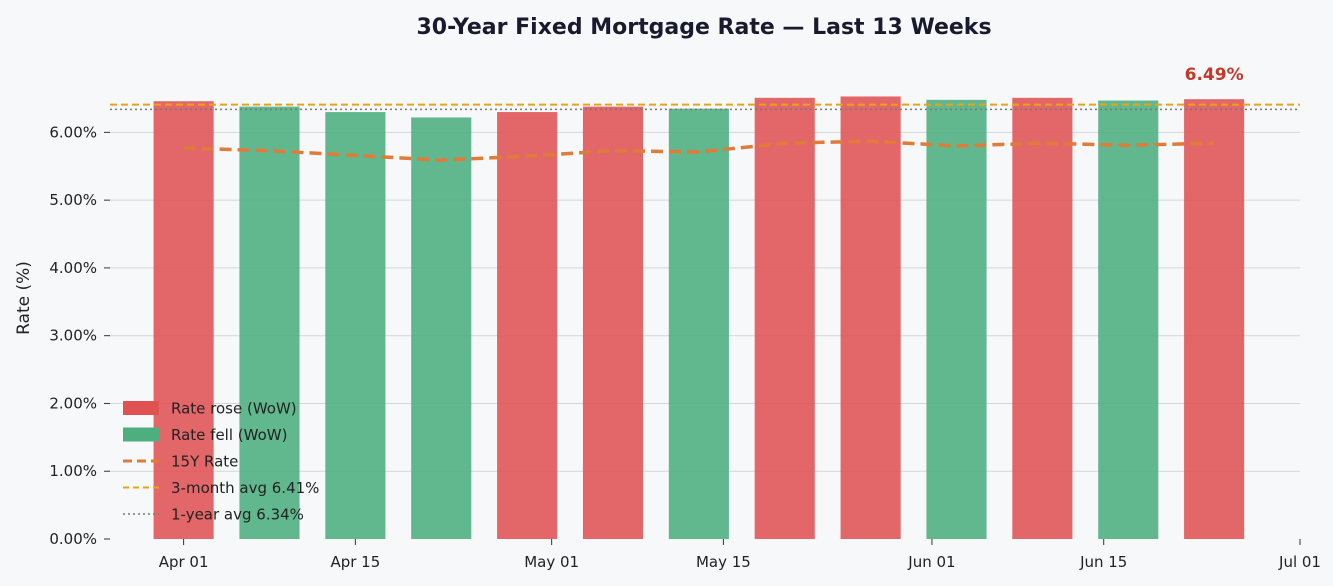 This screenshot has height=586, width=1333. Describe the element at coordinates (73, 403) in the screenshot. I see `y-tick-label: 2.00%` at that location.